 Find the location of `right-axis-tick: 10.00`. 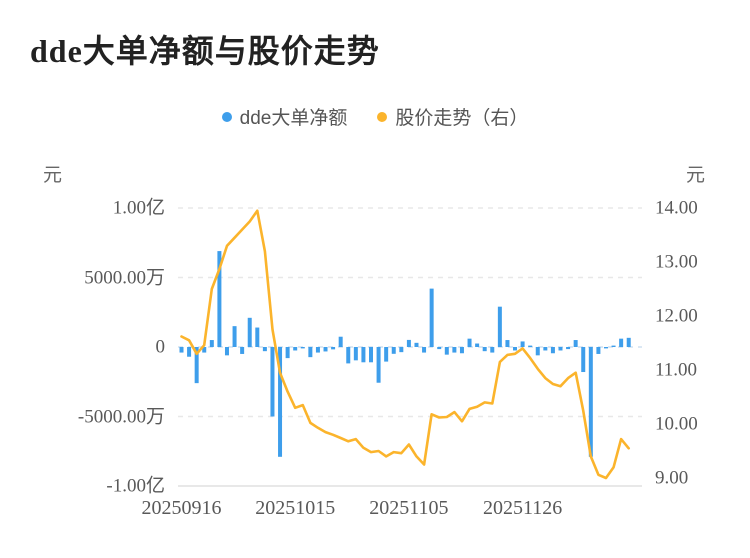

right-axis-tick: 10.00 is located at coordinates (676, 424).